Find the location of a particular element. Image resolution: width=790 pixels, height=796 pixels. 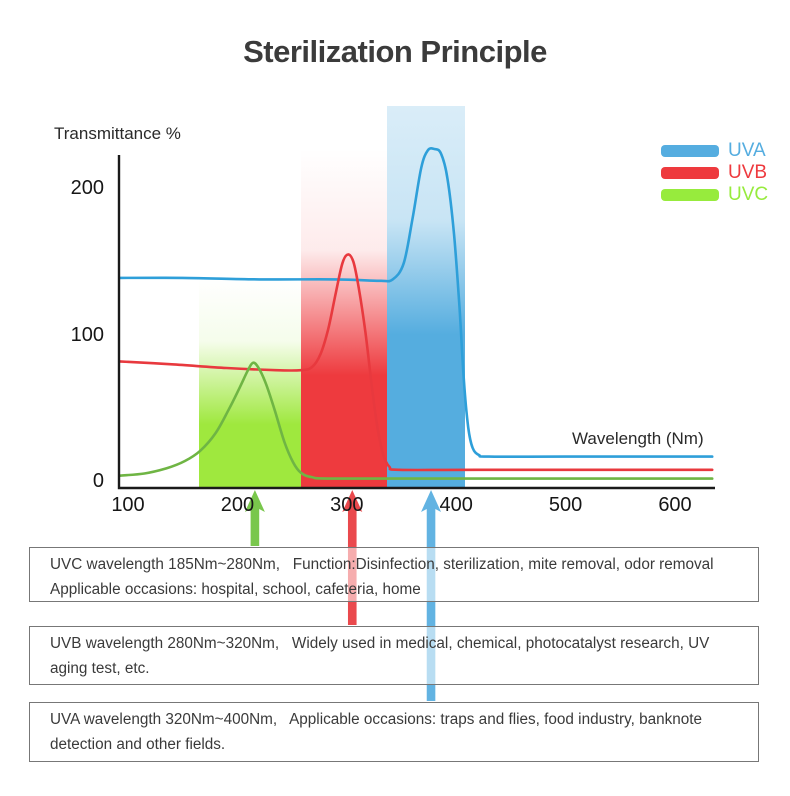

legend-item-uvc: UVC is located at coordinates (714, 194).